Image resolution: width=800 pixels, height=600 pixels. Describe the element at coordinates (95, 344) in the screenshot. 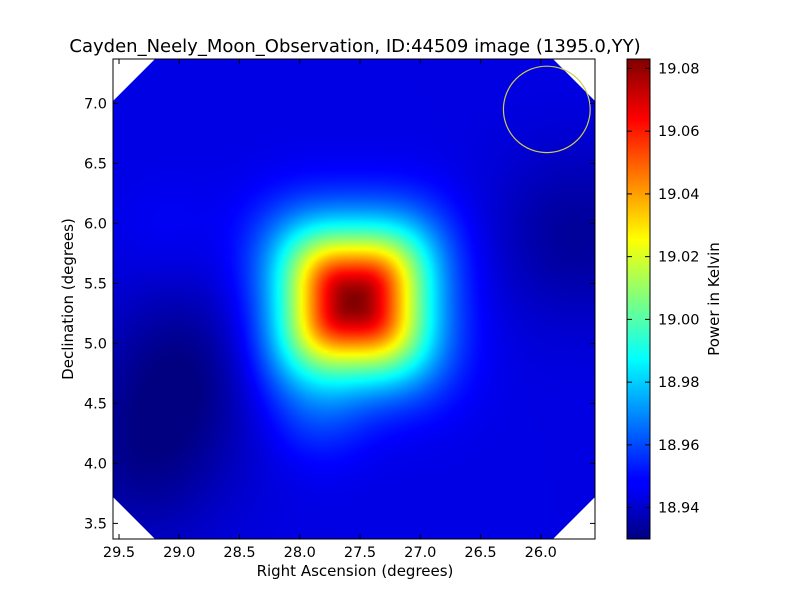

I see `y-tick-label: 5.0` at that location.